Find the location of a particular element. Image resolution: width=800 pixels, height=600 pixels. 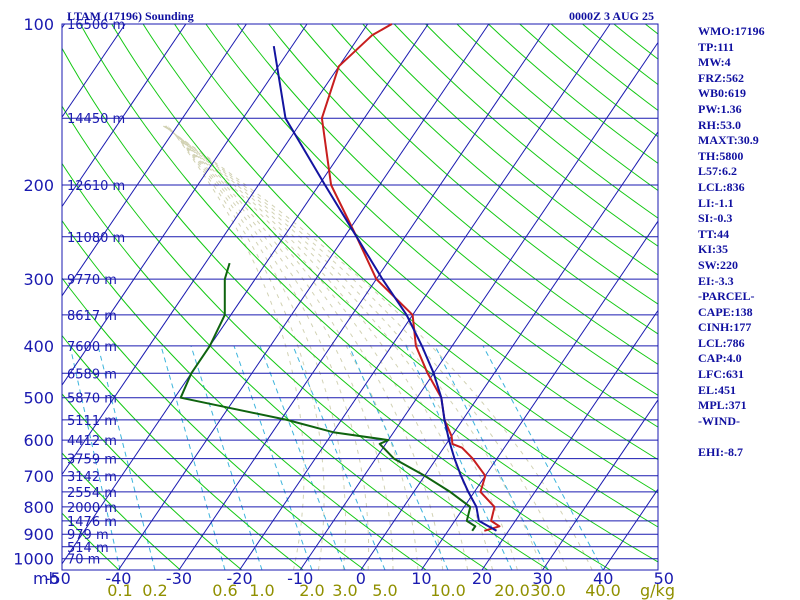

mixing-ratio-tick-label: 2.0 is located at coordinates (311, 590).